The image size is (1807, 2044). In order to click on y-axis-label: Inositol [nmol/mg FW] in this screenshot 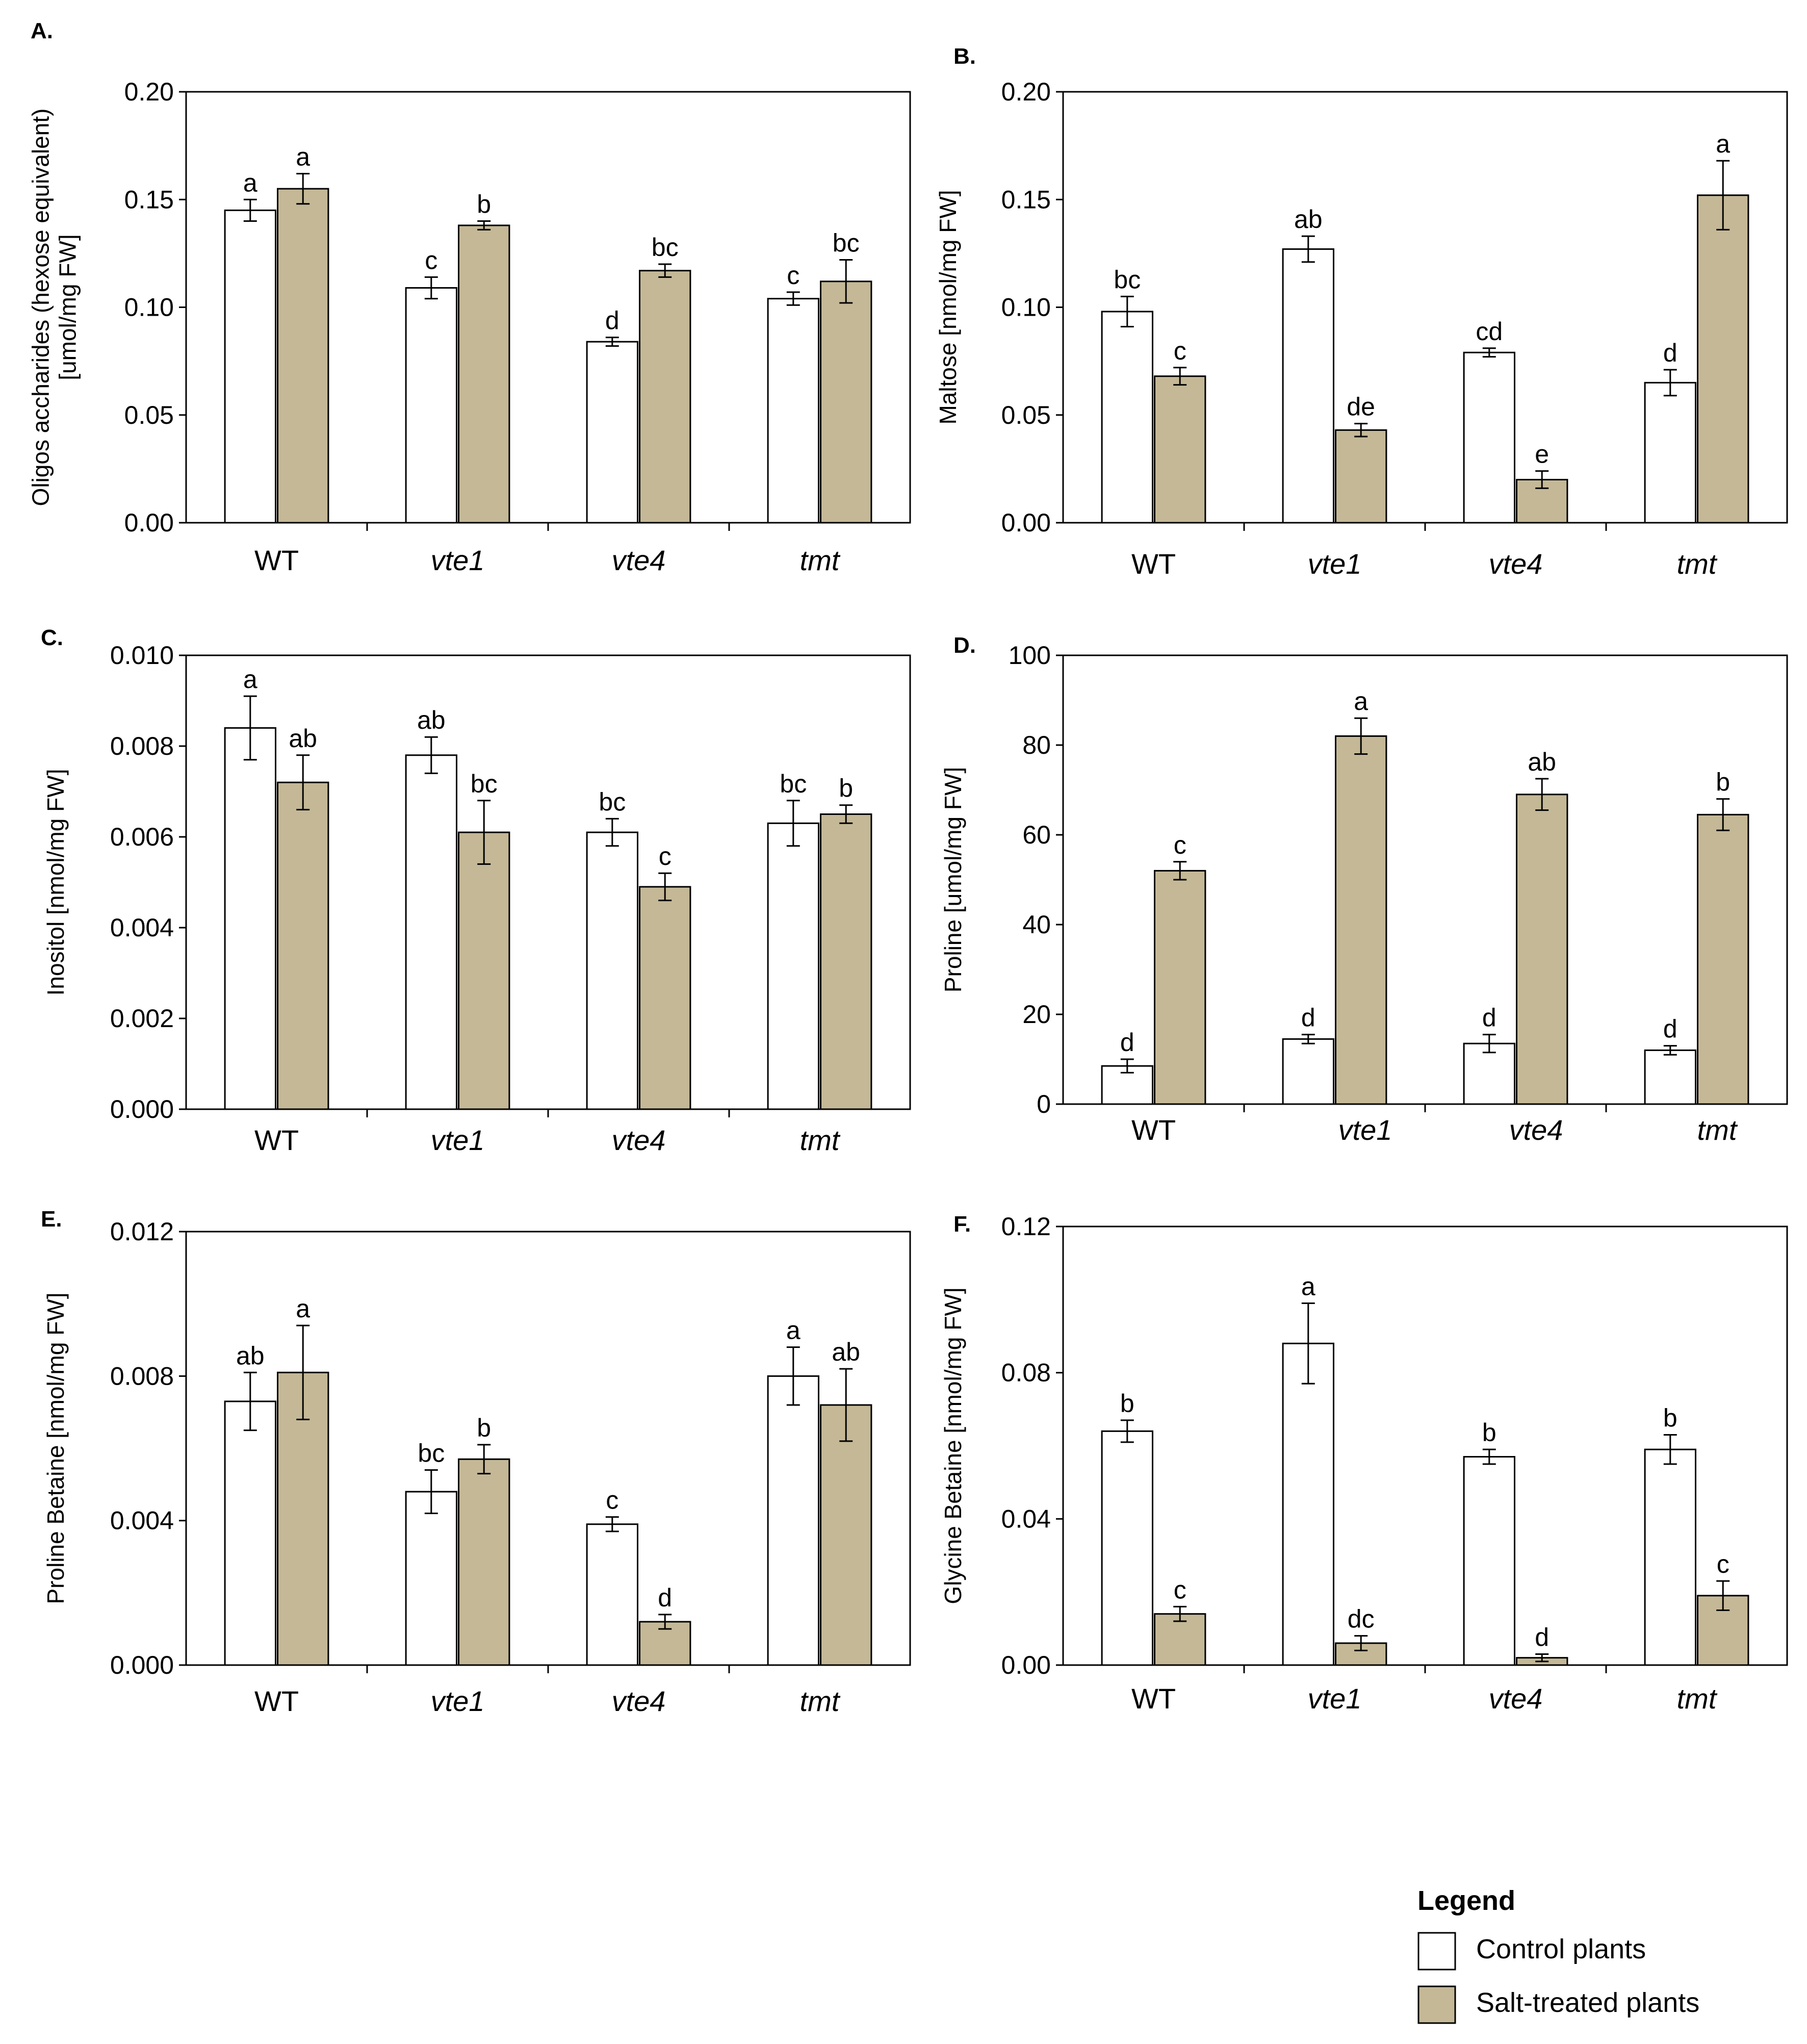, I will do `click(56, 882)`.